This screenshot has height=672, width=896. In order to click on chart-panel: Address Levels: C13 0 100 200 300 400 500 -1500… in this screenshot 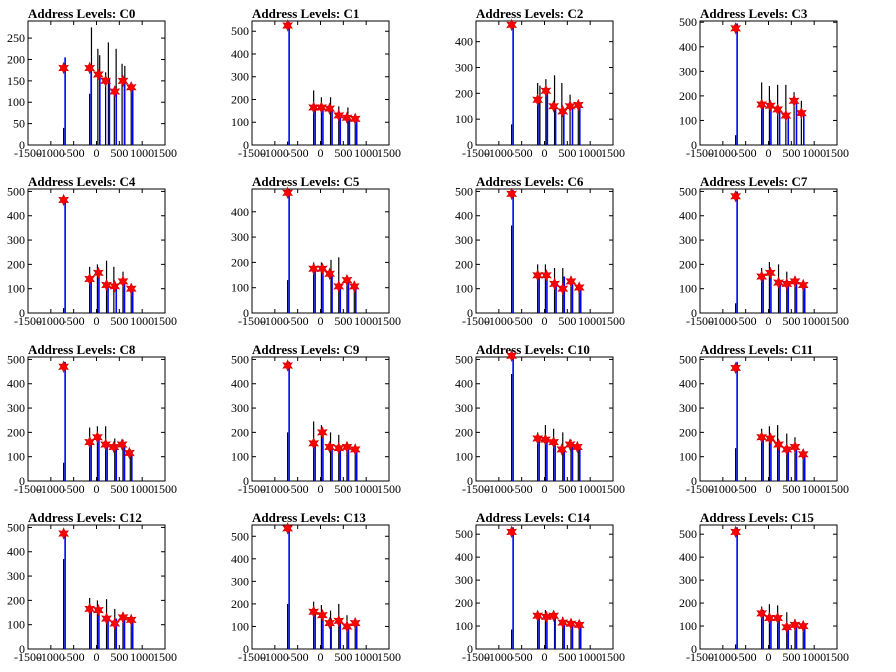, I will do `click(336, 588)`.